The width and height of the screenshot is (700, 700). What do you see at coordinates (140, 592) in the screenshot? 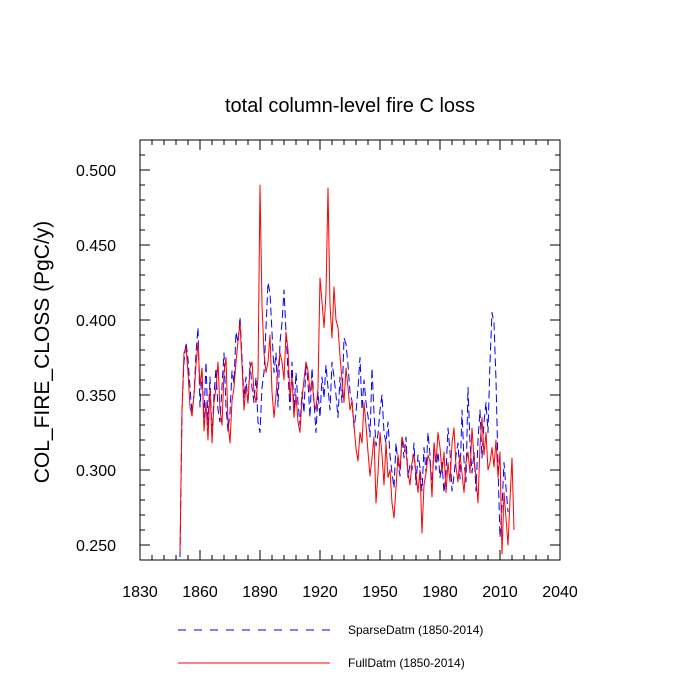
I see `x-tick-label: 1830` at bounding box center [140, 592].